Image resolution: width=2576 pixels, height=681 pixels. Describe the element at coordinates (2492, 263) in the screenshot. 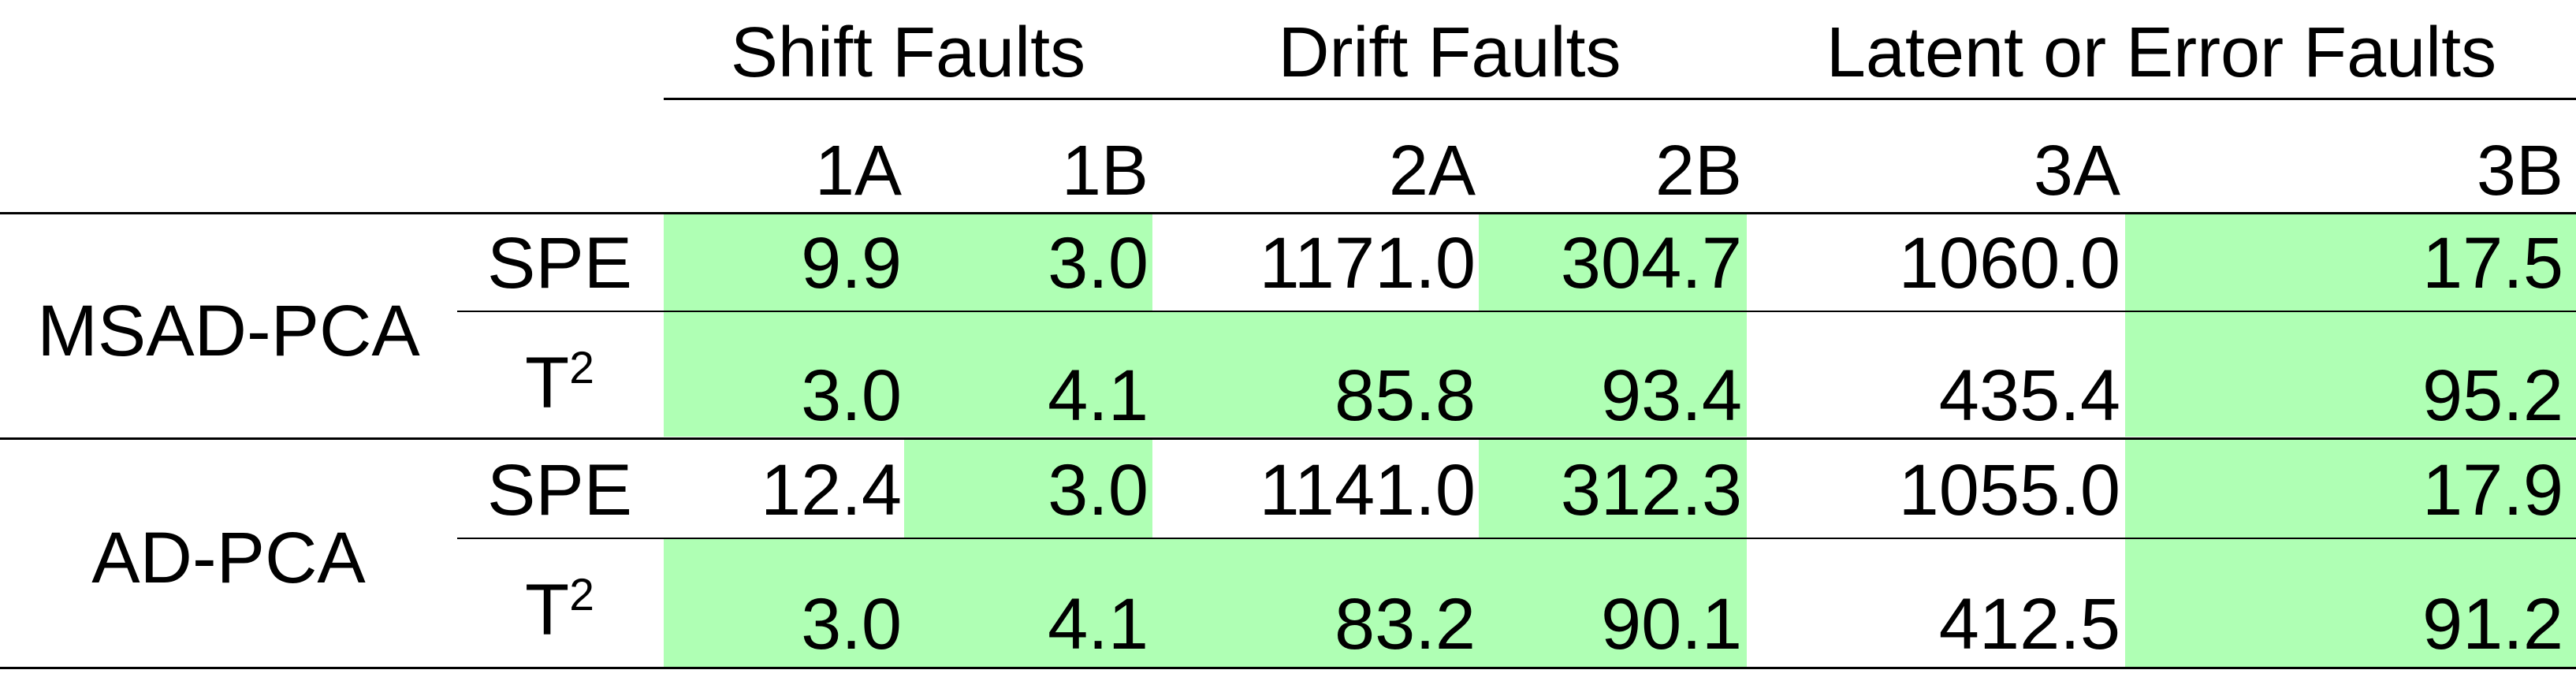

I see `table-cell: 17.5` at that location.